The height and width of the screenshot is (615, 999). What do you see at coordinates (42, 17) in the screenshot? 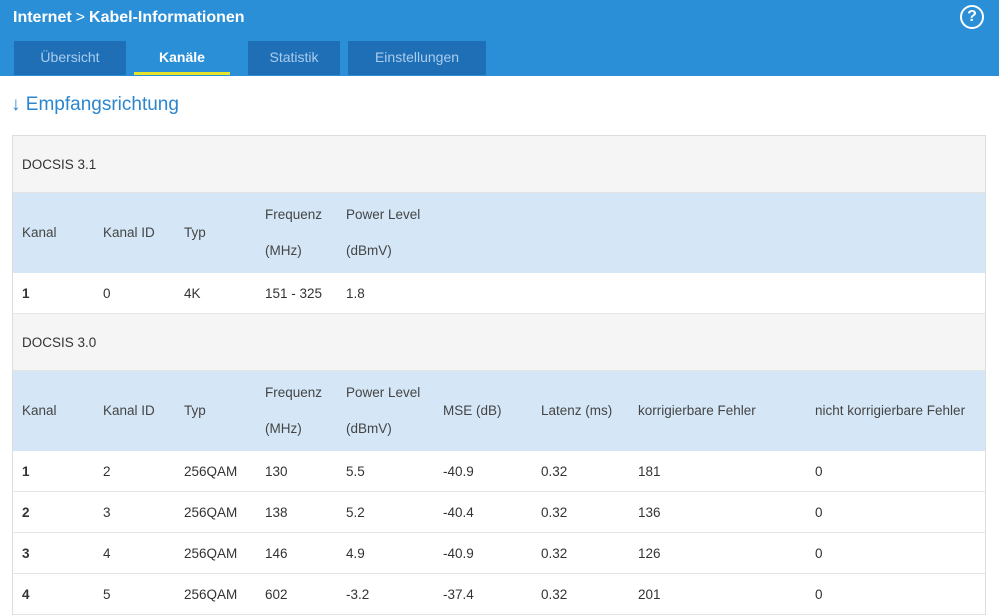
I see `crumb-link: Internet` at bounding box center [42, 17].